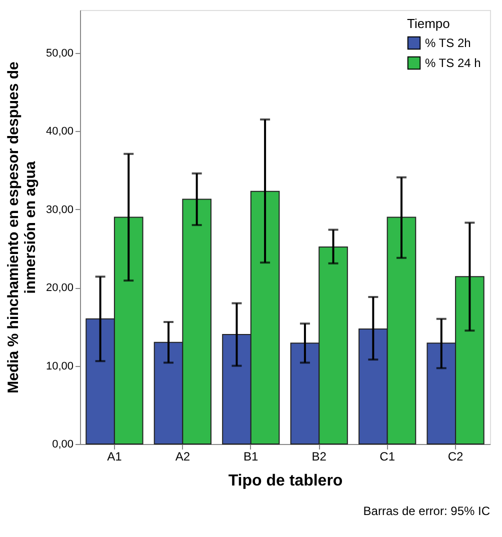 This screenshot has height=537, width=502. I want to click on y-tick-label: 0,00, so click(63, 444).